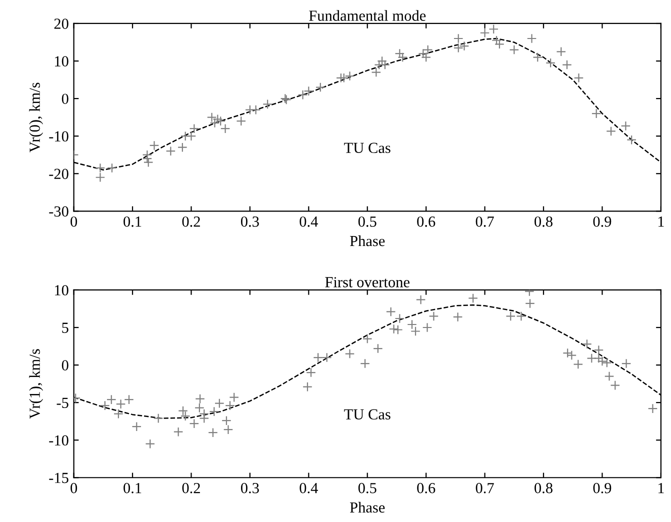 This screenshot has height=522, width=671. Describe the element at coordinates (543, 221) in the screenshot. I see `x-tick-label: 0.8` at that location.